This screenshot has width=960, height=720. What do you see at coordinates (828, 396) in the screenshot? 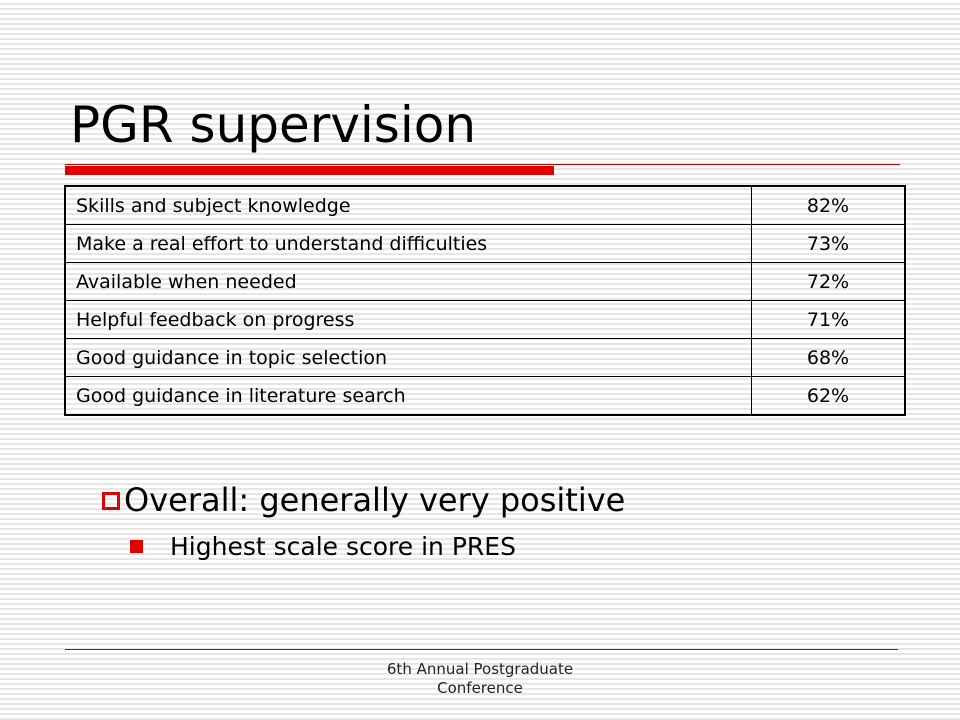
I see `row-value: 62%` at bounding box center [828, 396].